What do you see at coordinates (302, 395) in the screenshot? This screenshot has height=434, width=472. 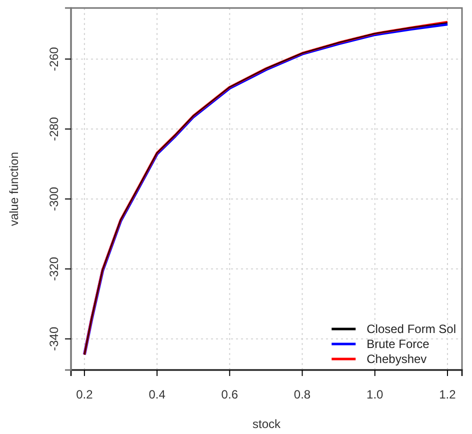 I see `x-tick-label: 0.8` at bounding box center [302, 395].